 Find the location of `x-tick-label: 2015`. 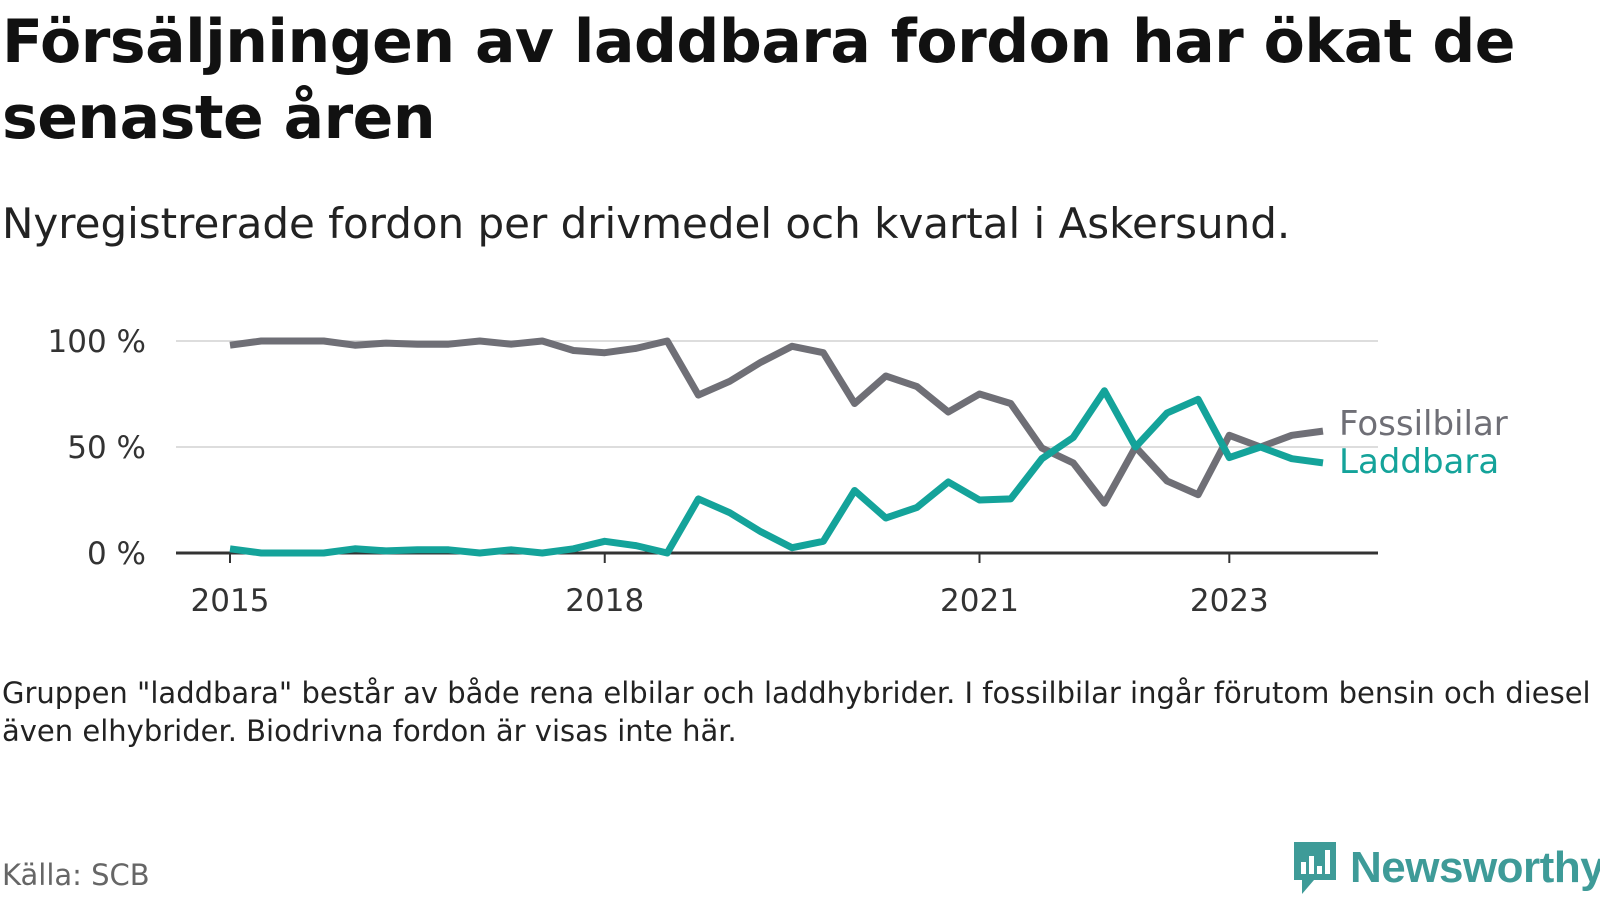

x-tick-label: 2015 is located at coordinates (230, 601).